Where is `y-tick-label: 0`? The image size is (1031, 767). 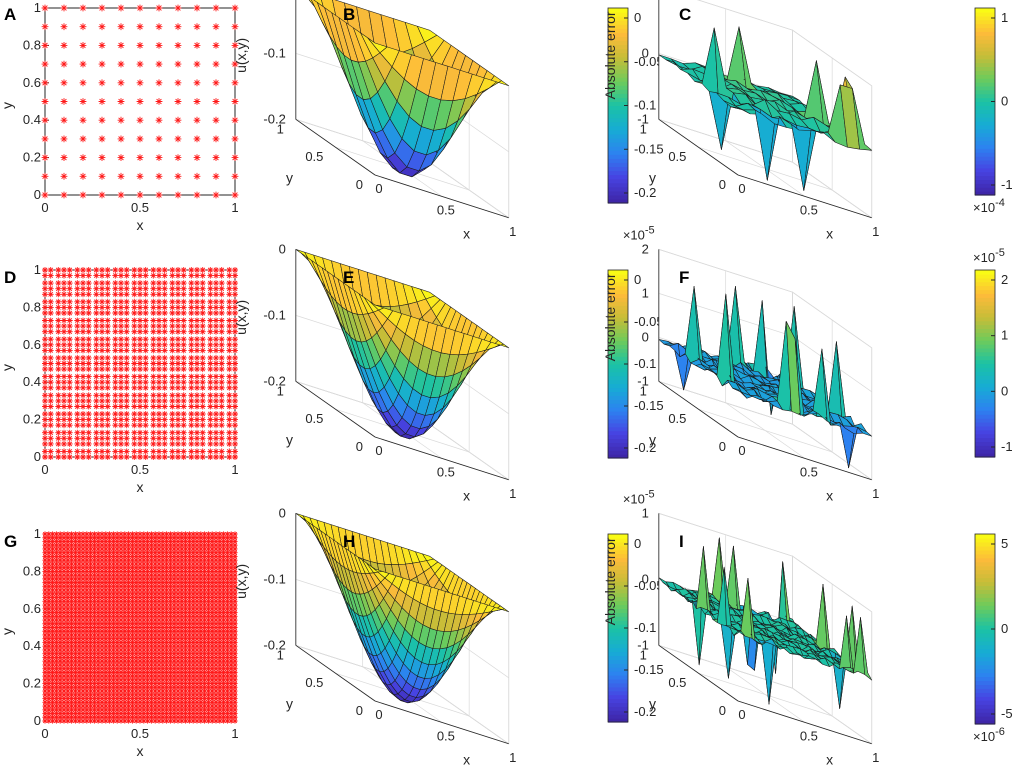 y-tick-label: 0 is located at coordinates (359, 184).